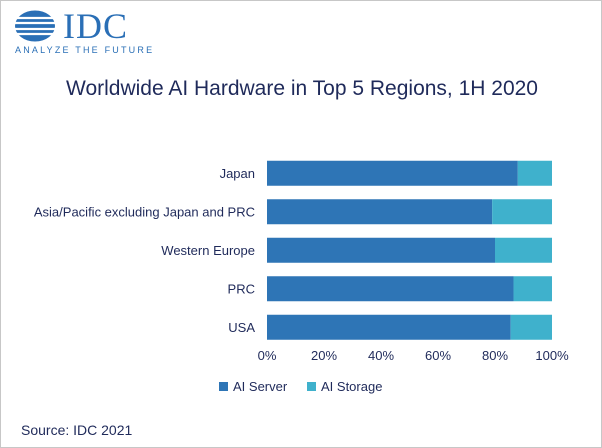  What do you see at coordinates (438, 355) in the screenshot?
I see `x-tick-label: 60%` at bounding box center [438, 355].